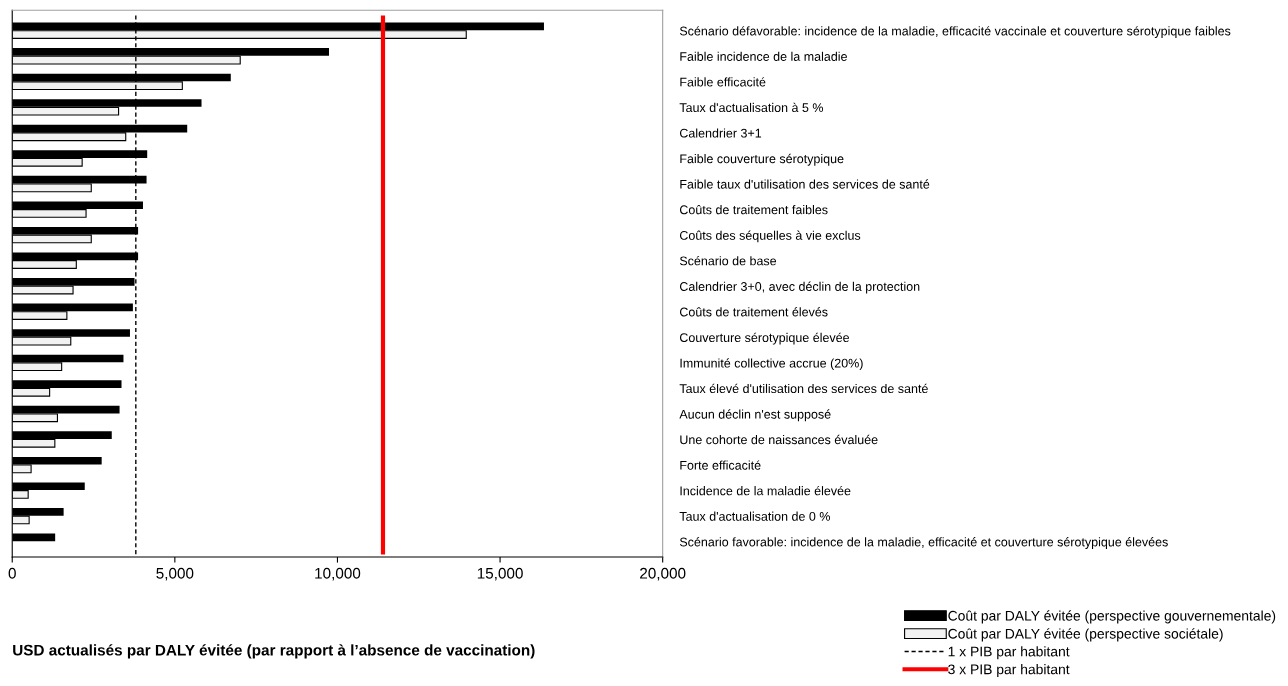 This screenshot has height=686, width=1288. What do you see at coordinates (1009, 653) in the screenshot?
I see `legend-label: 1 x PIB par habitant` at bounding box center [1009, 653].